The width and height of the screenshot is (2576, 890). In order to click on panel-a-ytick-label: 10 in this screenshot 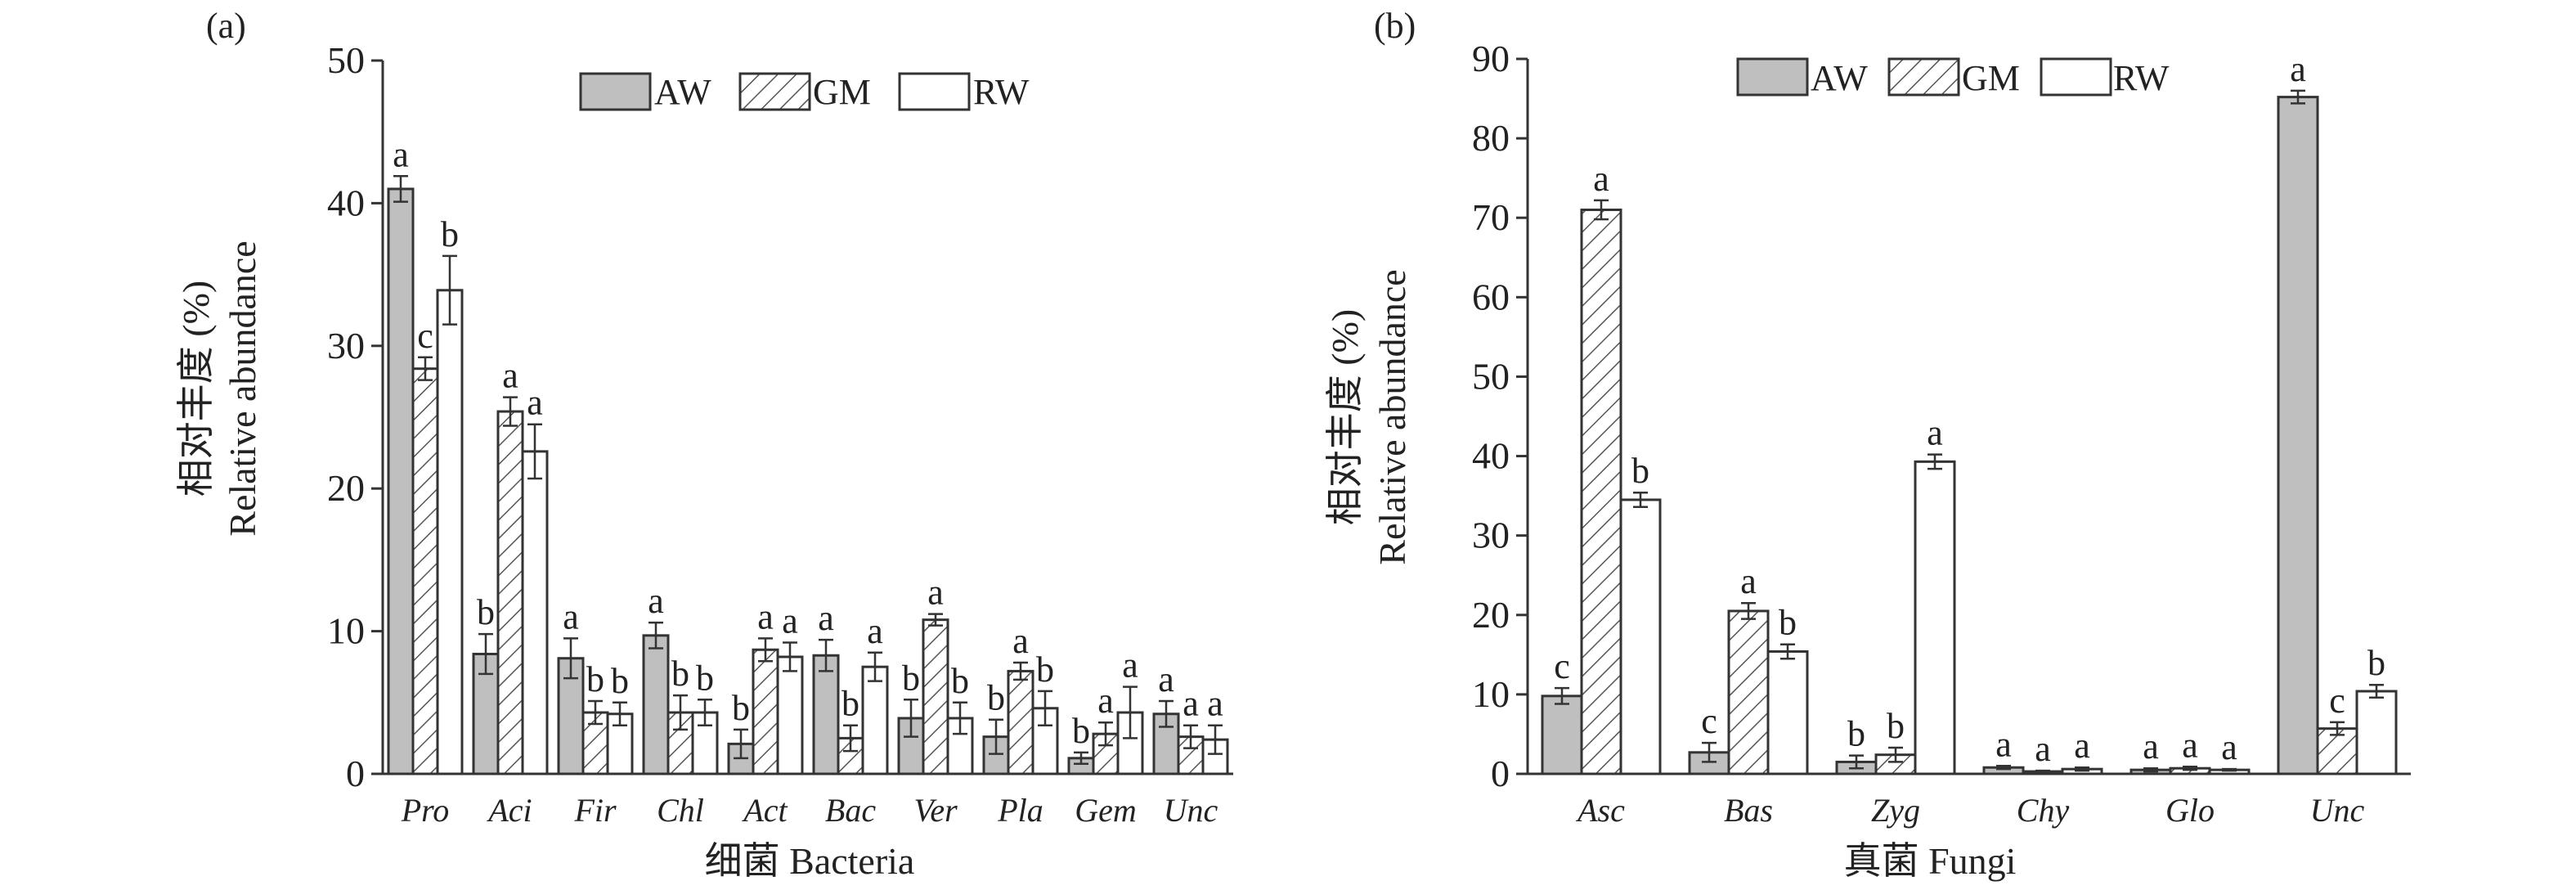, I will do `click(346, 631)`.